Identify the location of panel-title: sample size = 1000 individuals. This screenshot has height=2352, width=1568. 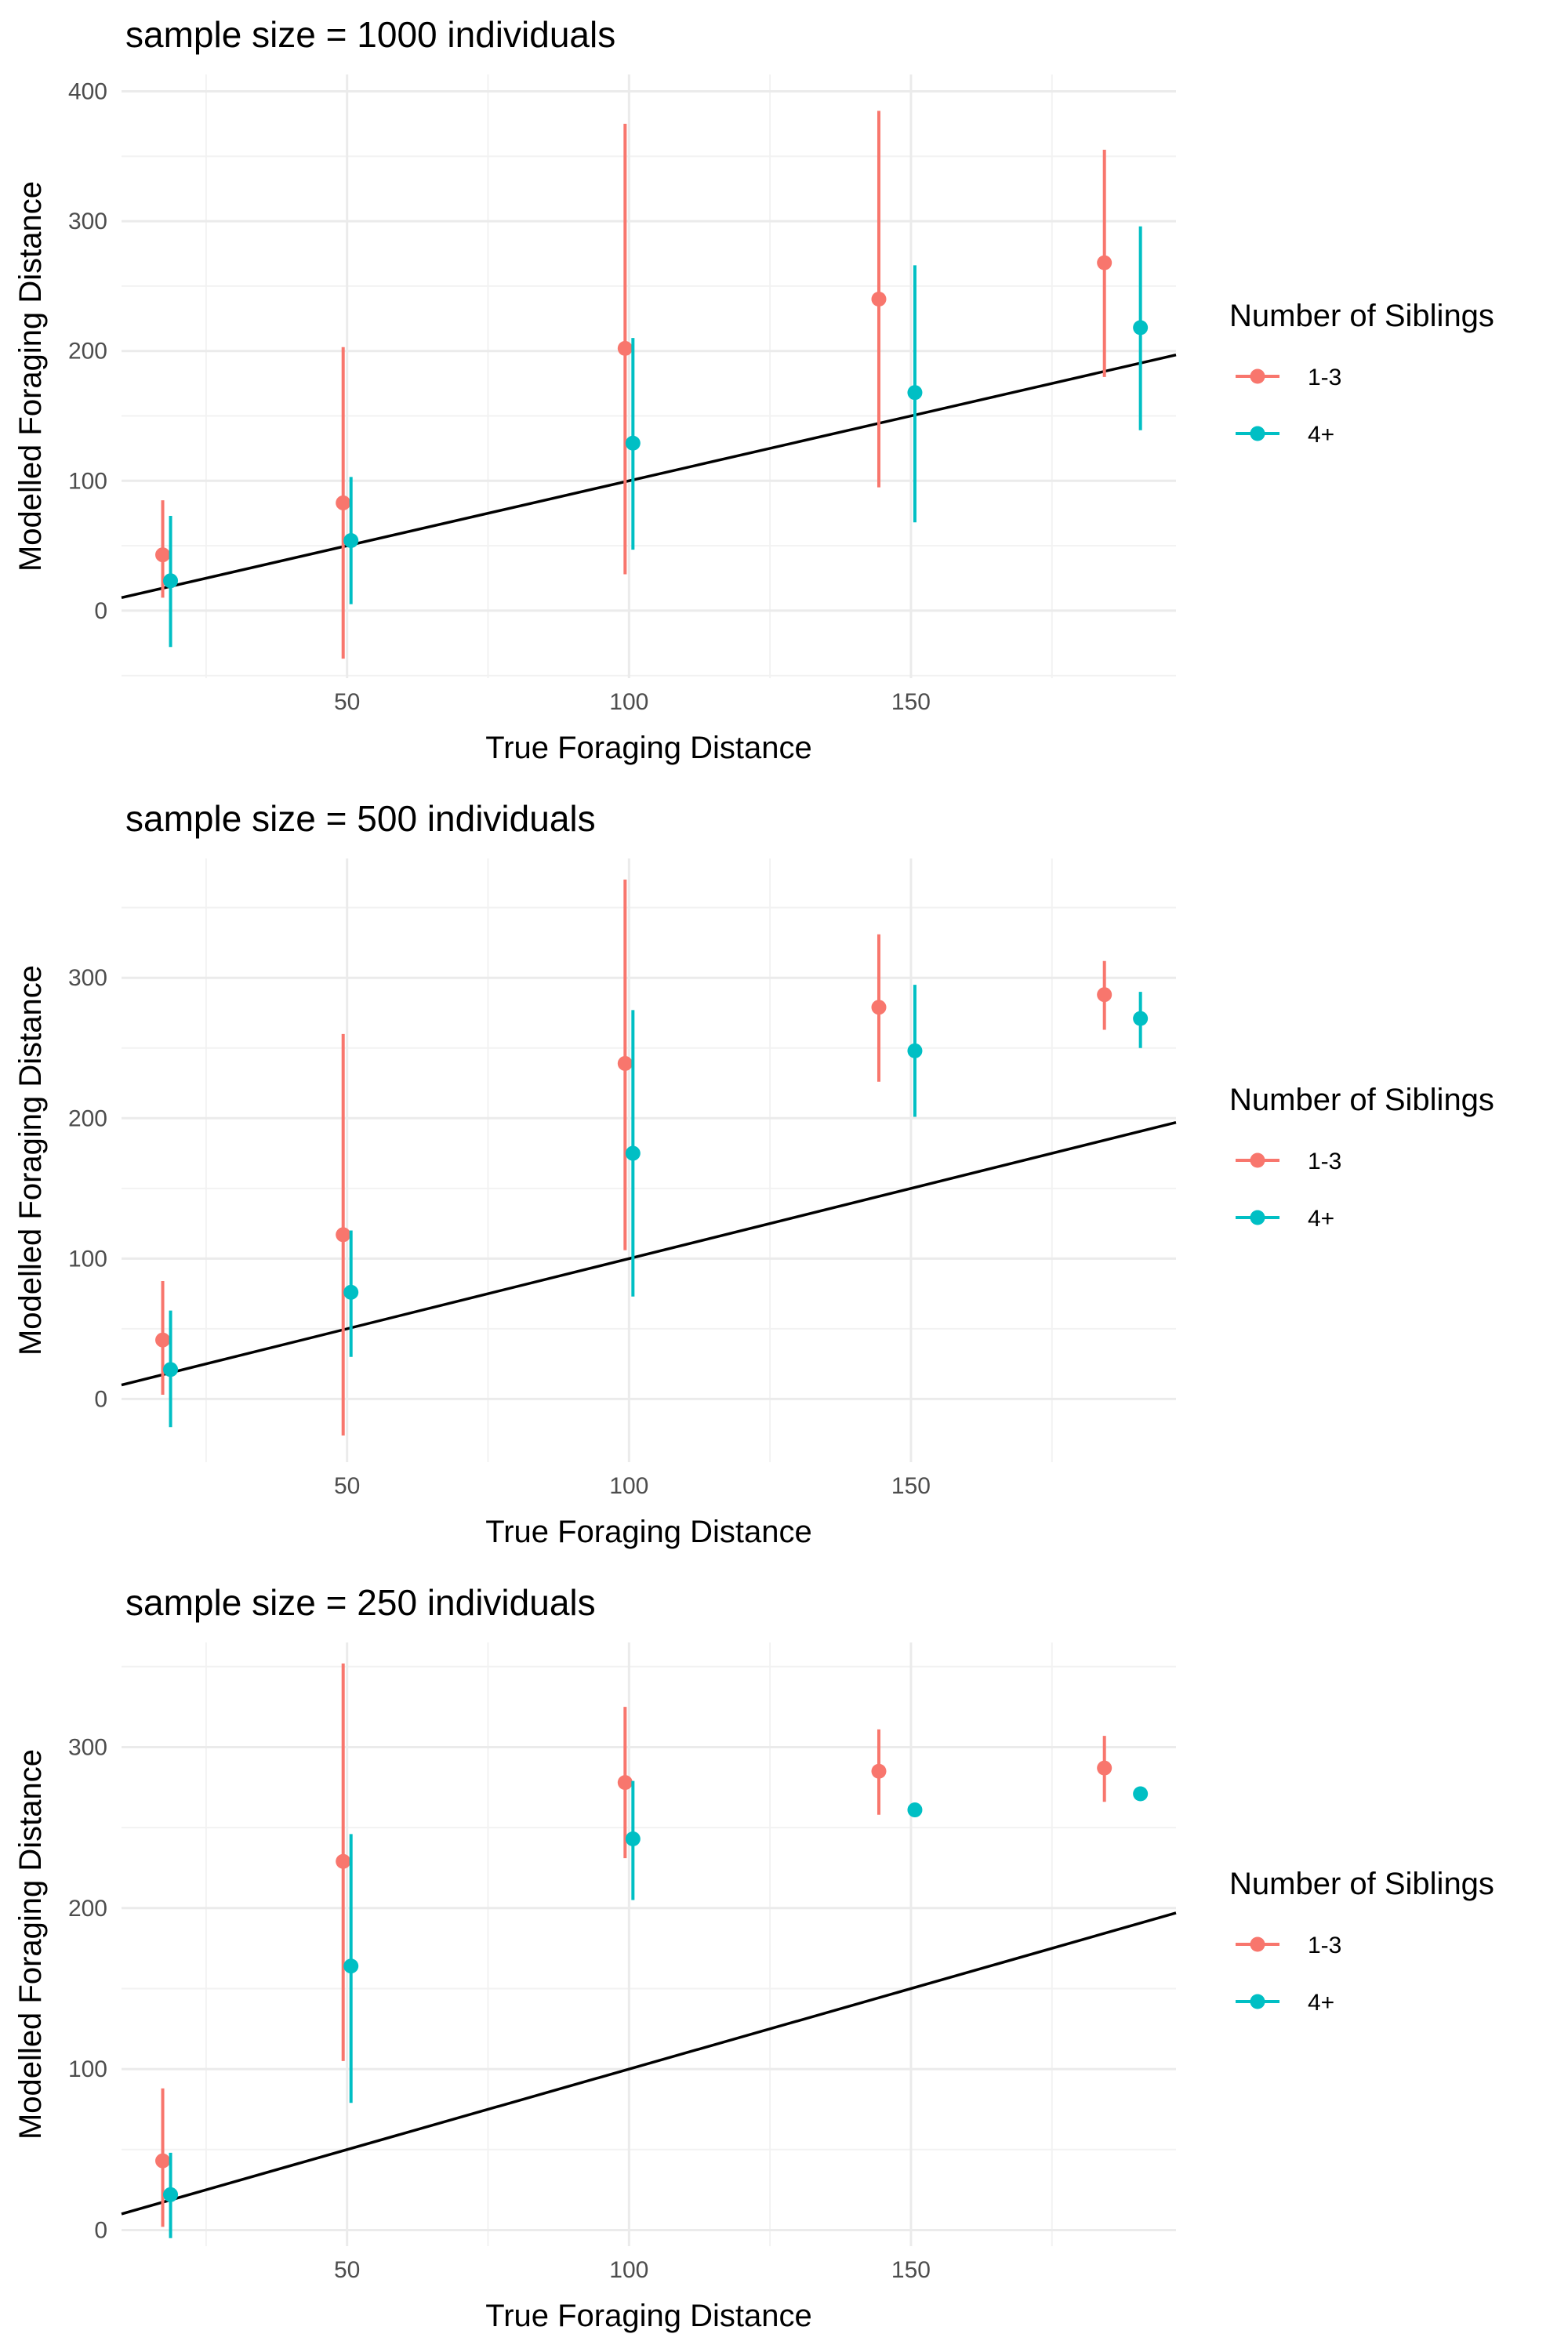
(370, 34).